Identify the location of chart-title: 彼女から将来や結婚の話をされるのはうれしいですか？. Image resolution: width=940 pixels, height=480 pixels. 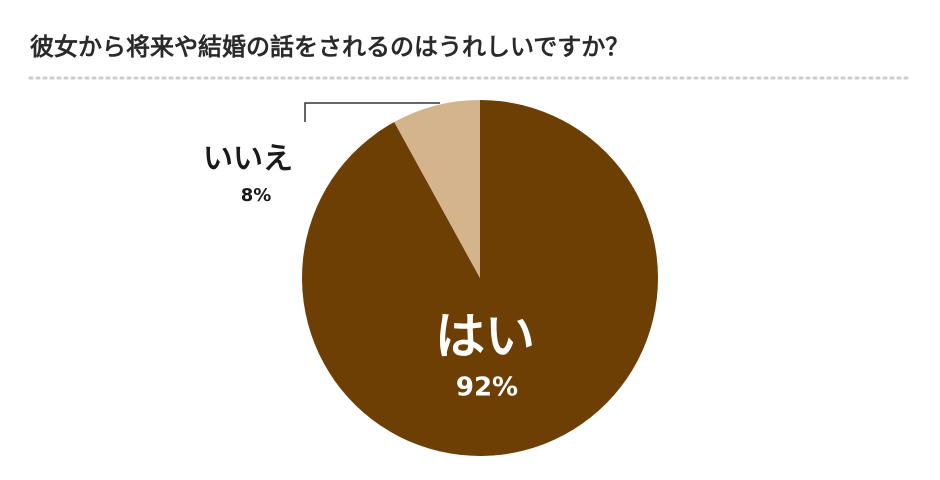
(329, 47).